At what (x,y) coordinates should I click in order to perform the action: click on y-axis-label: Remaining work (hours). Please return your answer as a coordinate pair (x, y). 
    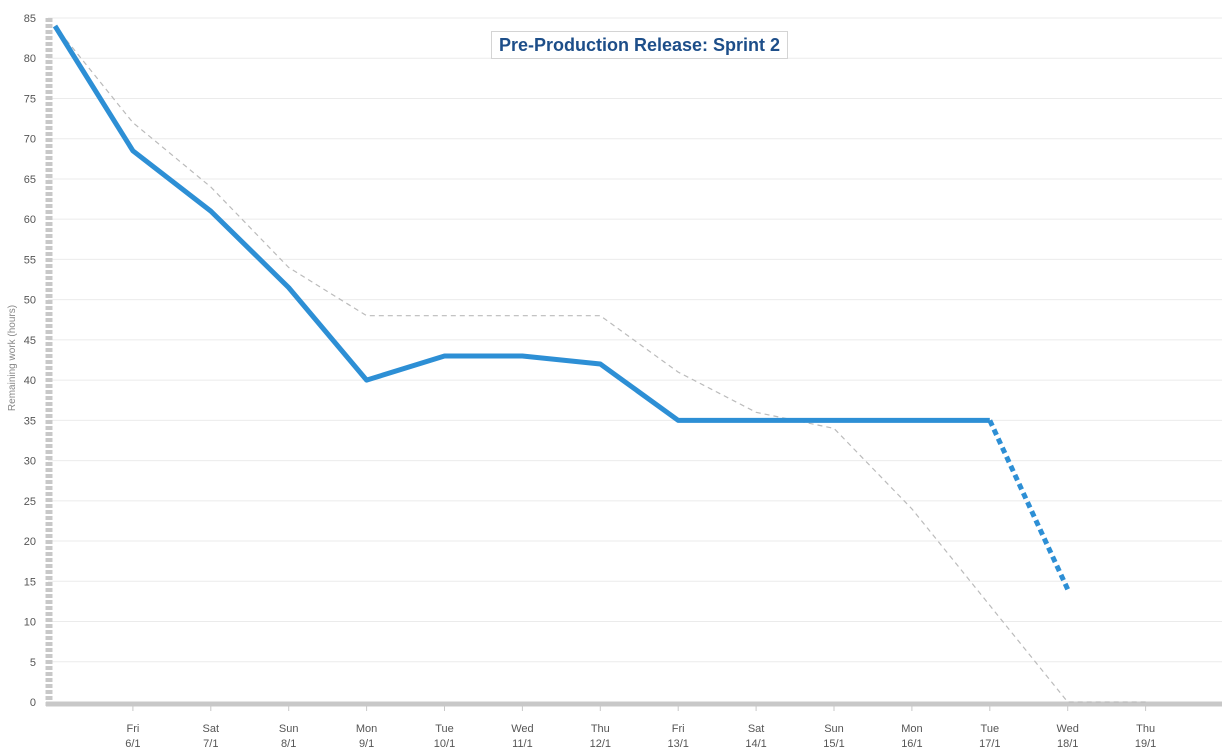
    Looking at the image, I should click on (12, 358).